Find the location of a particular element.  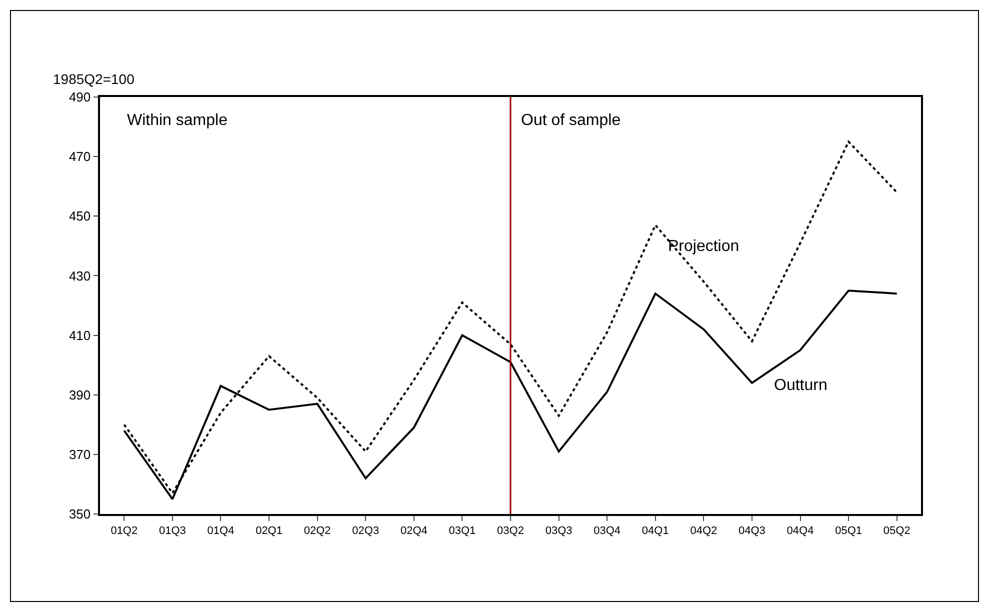

series-label: Outturn is located at coordinates (801, 385).